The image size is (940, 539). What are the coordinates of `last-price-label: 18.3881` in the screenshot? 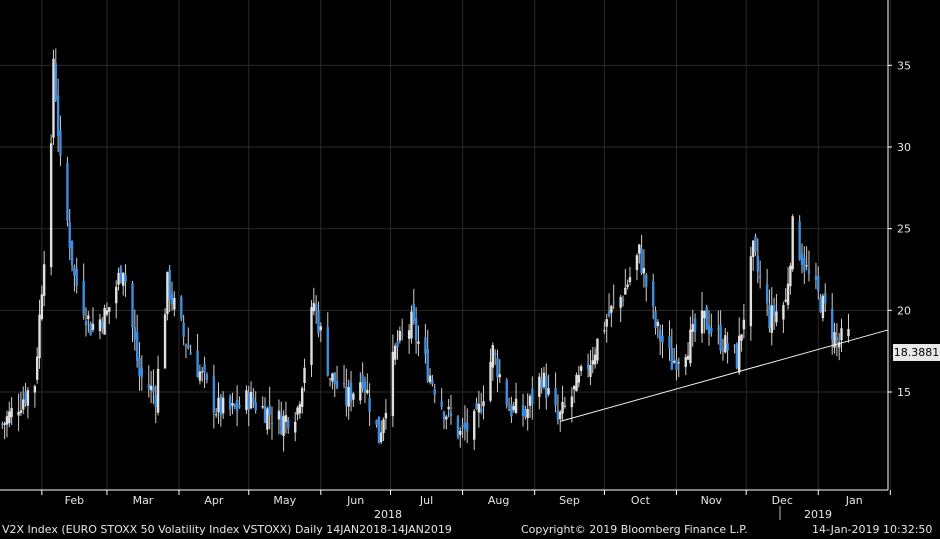 It's located at (916, 352).